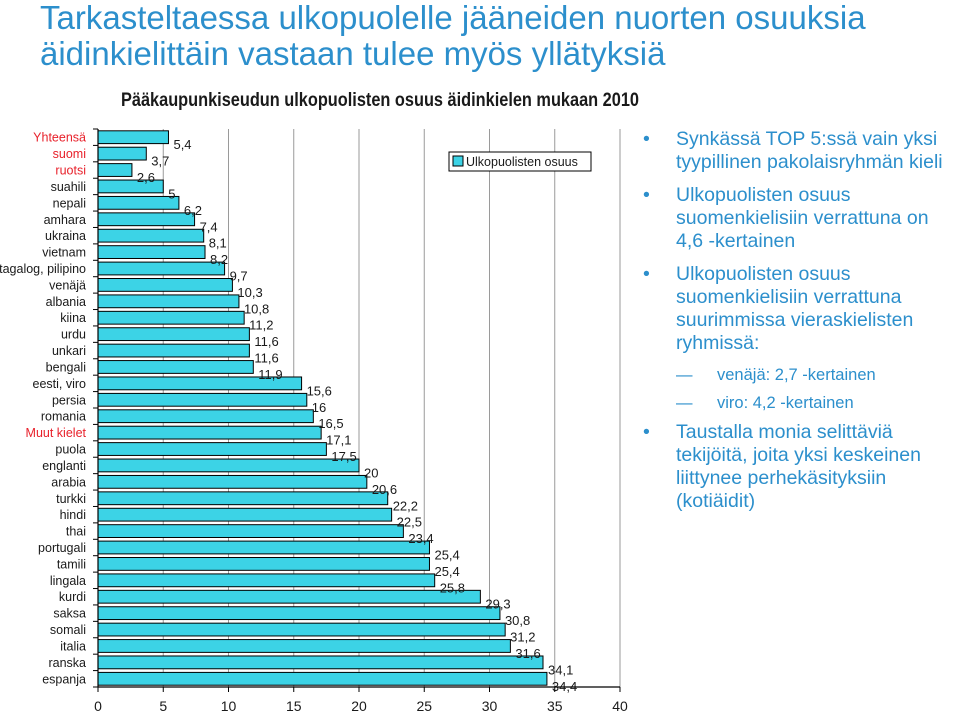 The image size is (960, 719). Describe the element at coordinates (69, 203) in the screenshot. I see `category-label: nepali` at that location.